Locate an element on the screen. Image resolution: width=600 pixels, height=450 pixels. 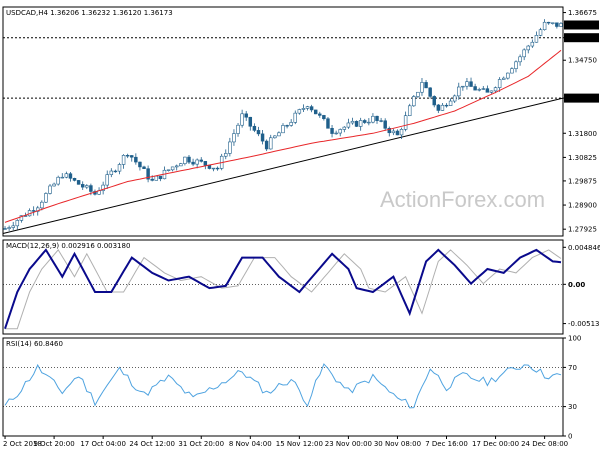
x-tick-label: 15 Nov 12:00 is located at coordinates (299, 444).